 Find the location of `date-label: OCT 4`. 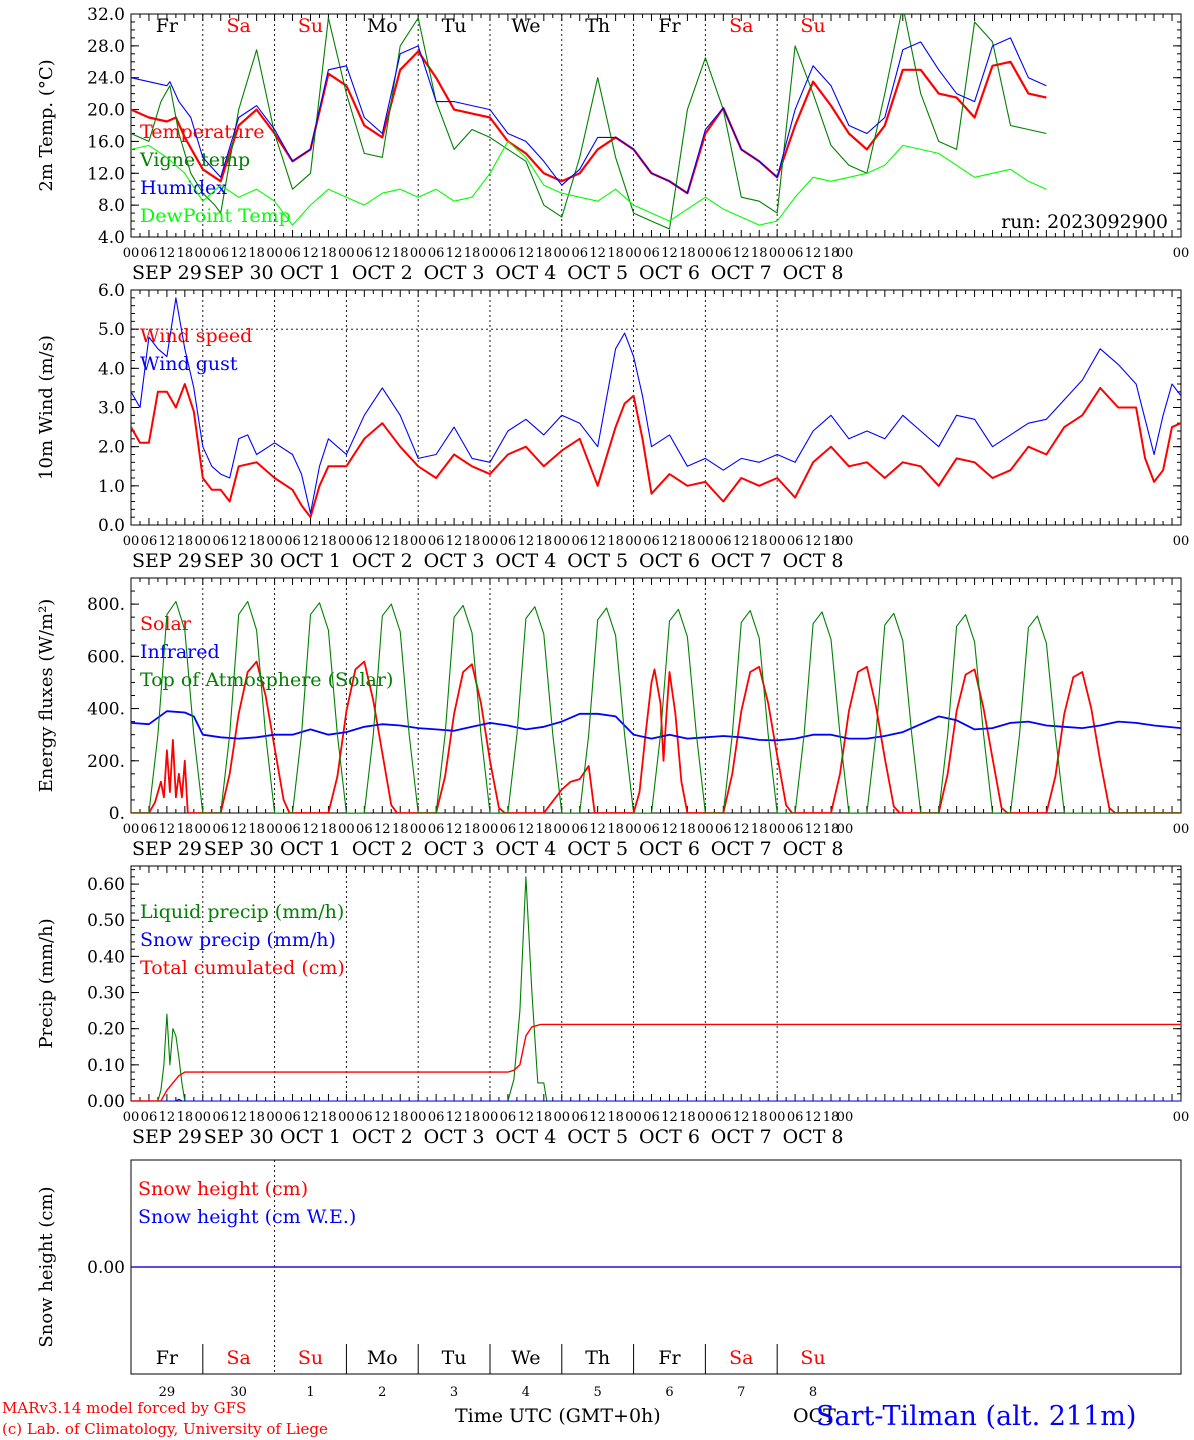

date-label: OCT 4 is located at coordinates (525, 1137).